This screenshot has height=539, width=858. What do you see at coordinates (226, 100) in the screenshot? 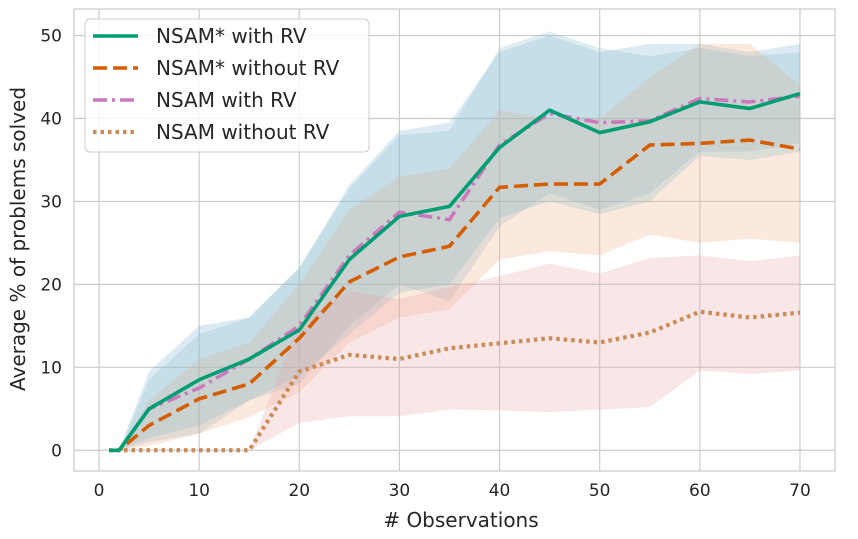
I see `legend-label-3: NSAM with RV` at bounding box center [226, 100].